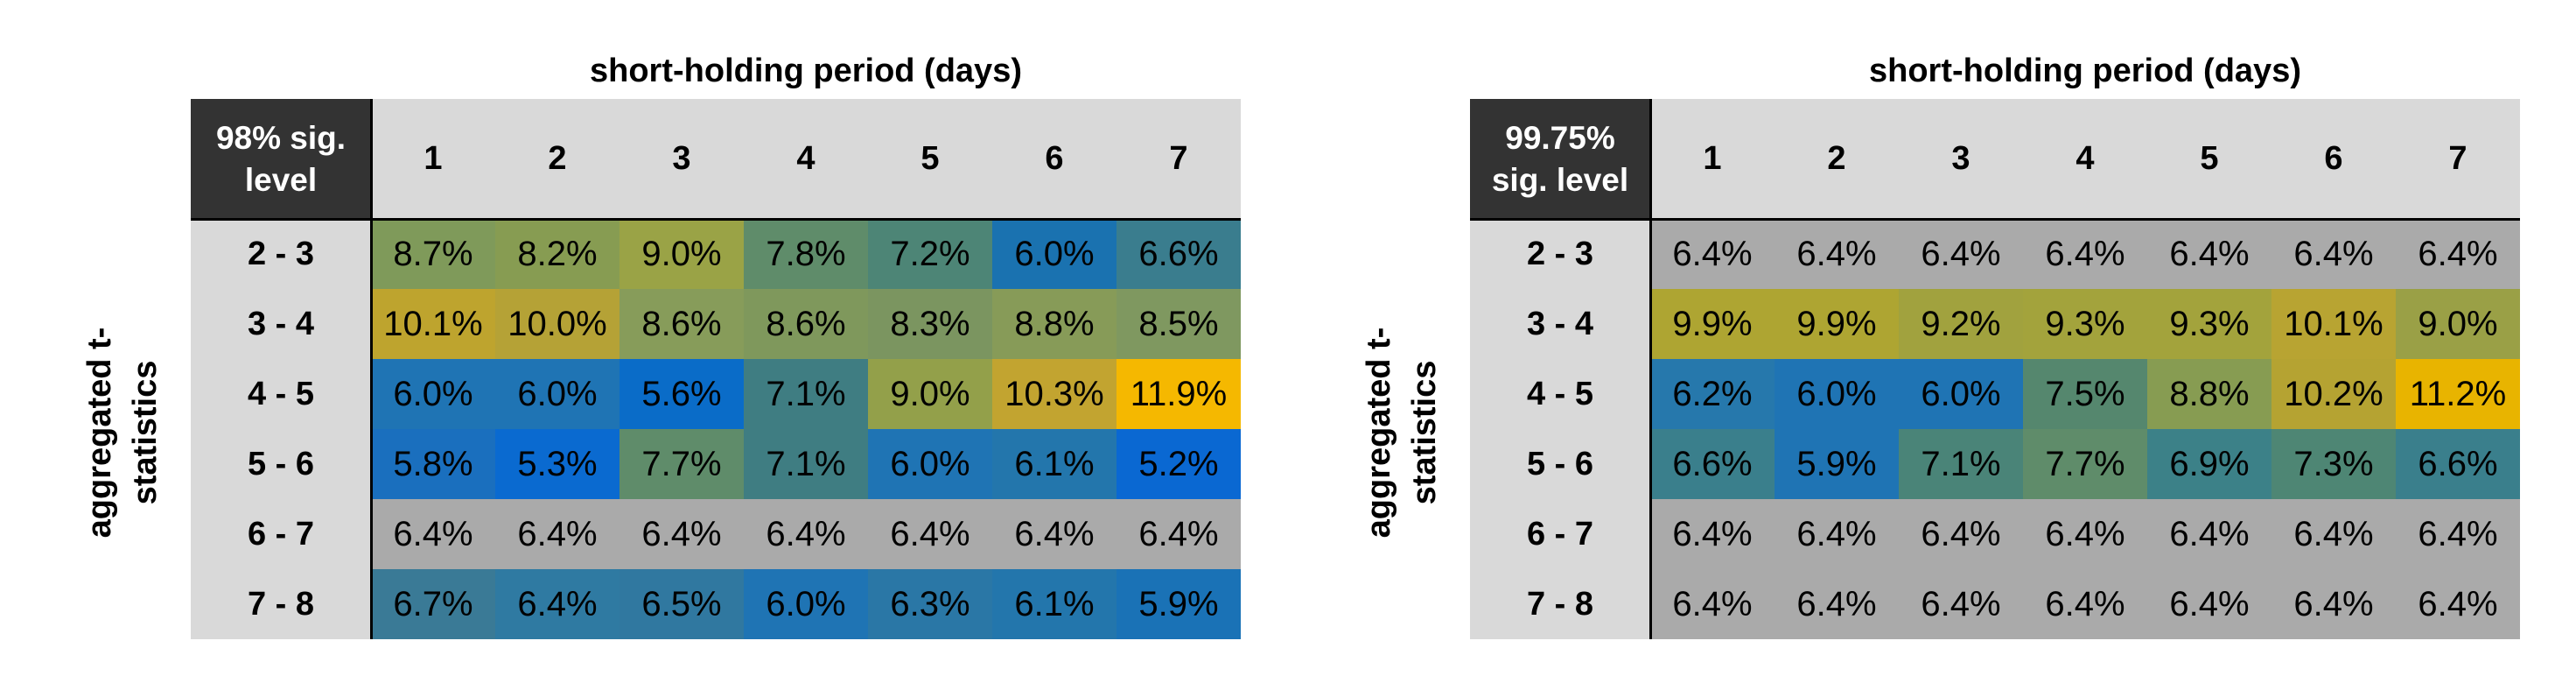  I want to click on row-label: 4 - 5, so click(1560, 393).